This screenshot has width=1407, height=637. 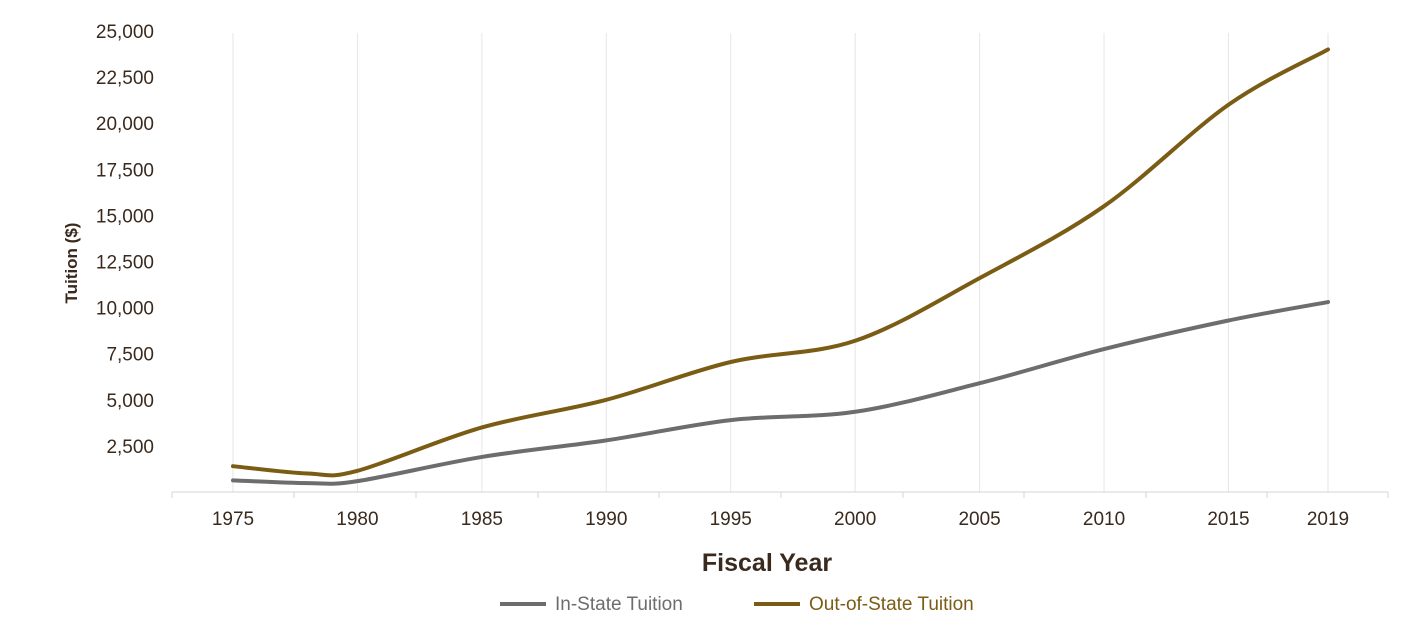 What do you see at coordinates (606, 519) in the screenshot?
I see `x-tick-label: 1990` at bounding box center [606, 519].